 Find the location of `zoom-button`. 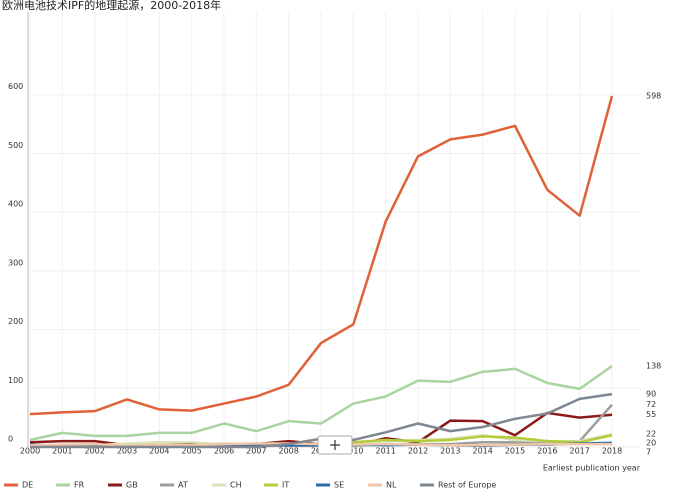

zoom-button is located at coordinates (335, 445).